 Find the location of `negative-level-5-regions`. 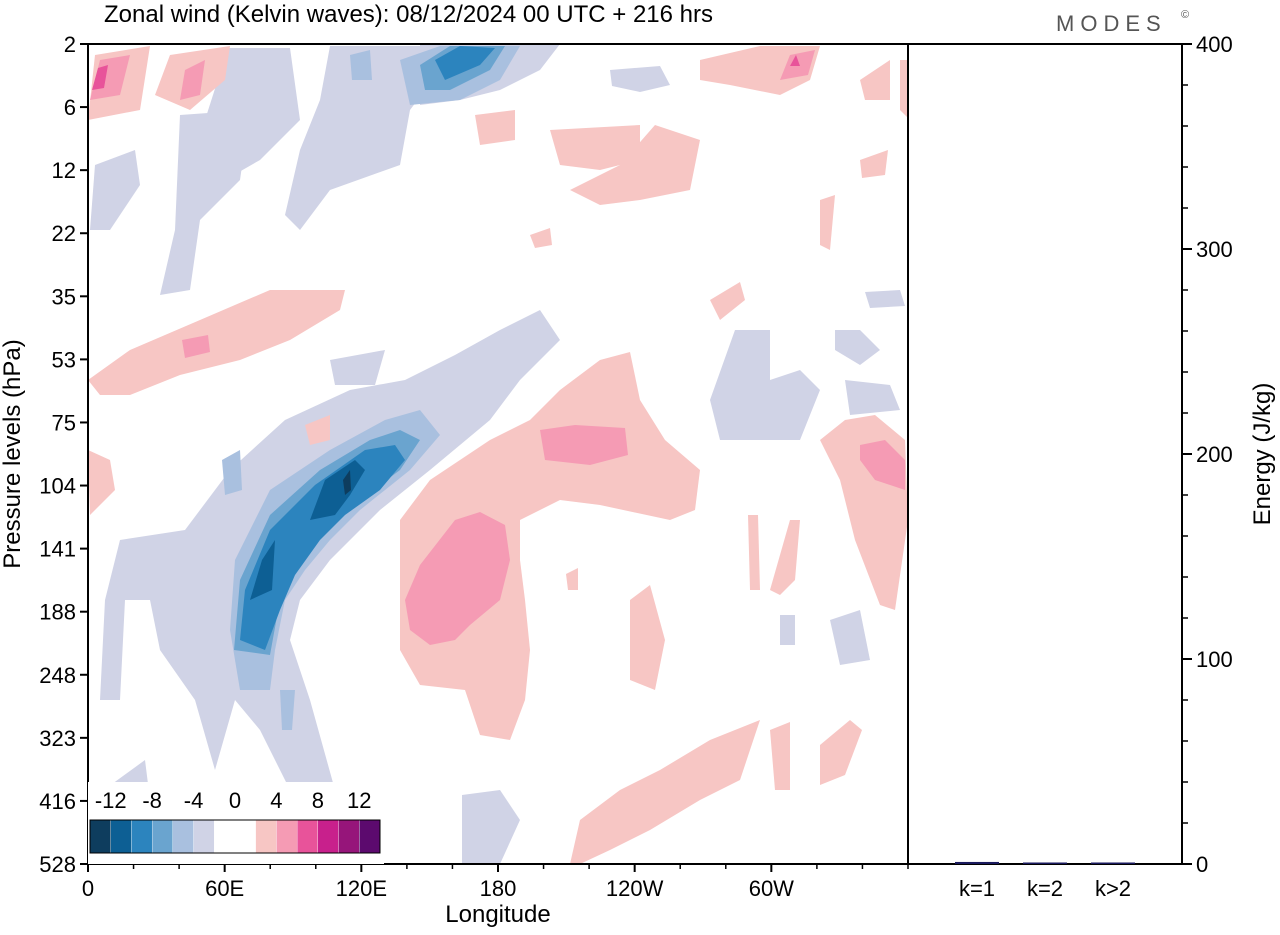

negative-level-5-regions is located at coordinates (307, 530).